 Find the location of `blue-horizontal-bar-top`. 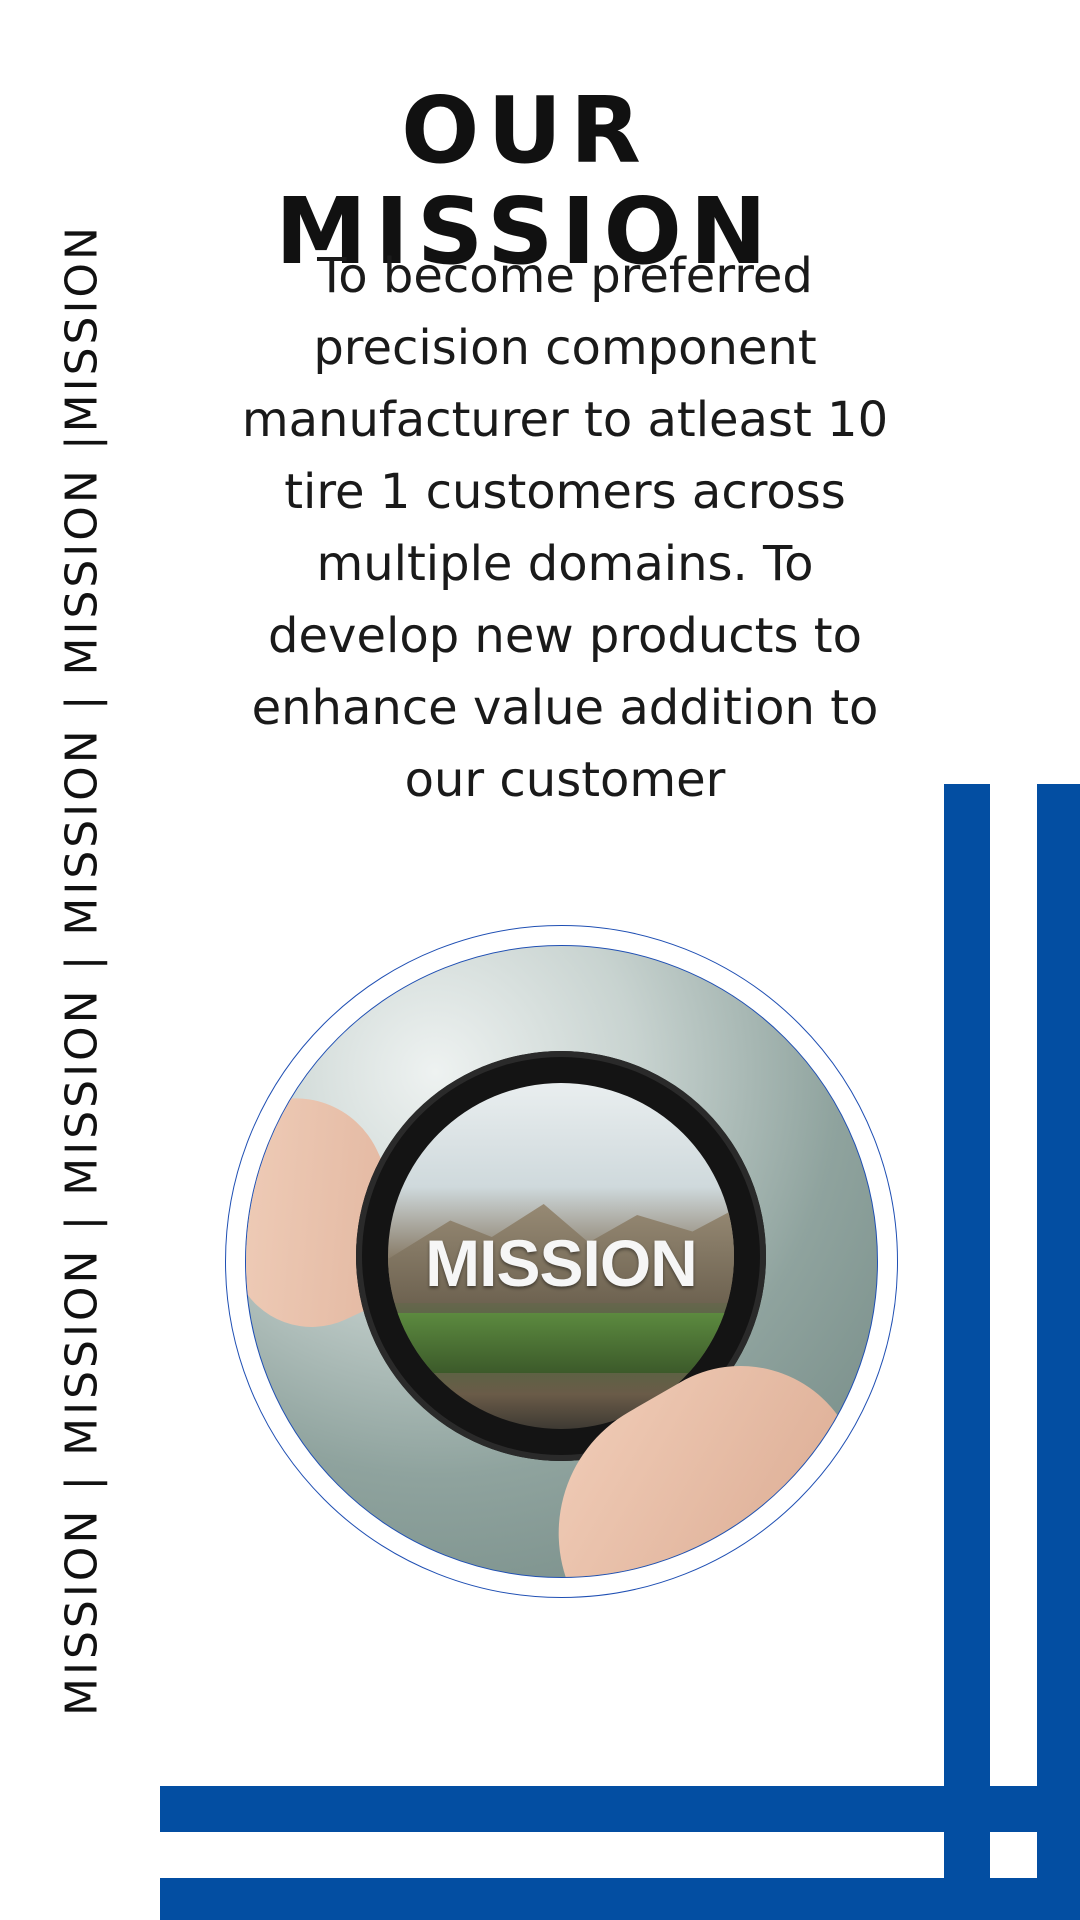

blue-horizontal-bar-top is located at coordinates (620, 1809).